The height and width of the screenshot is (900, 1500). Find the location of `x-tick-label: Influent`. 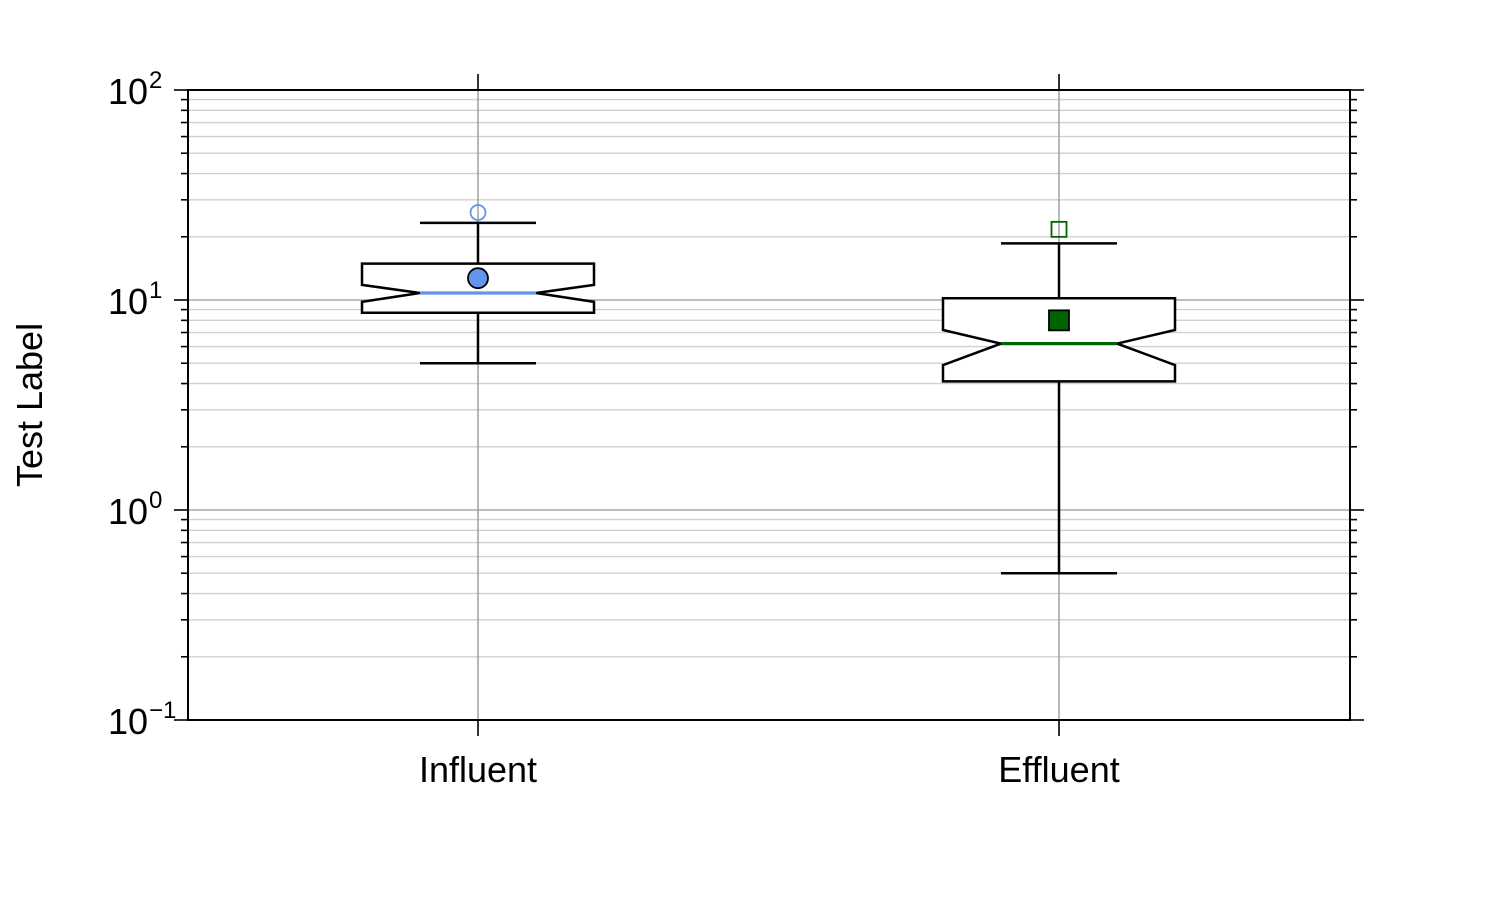

x-tick-label: Influent is located at coordinates (478, 769).